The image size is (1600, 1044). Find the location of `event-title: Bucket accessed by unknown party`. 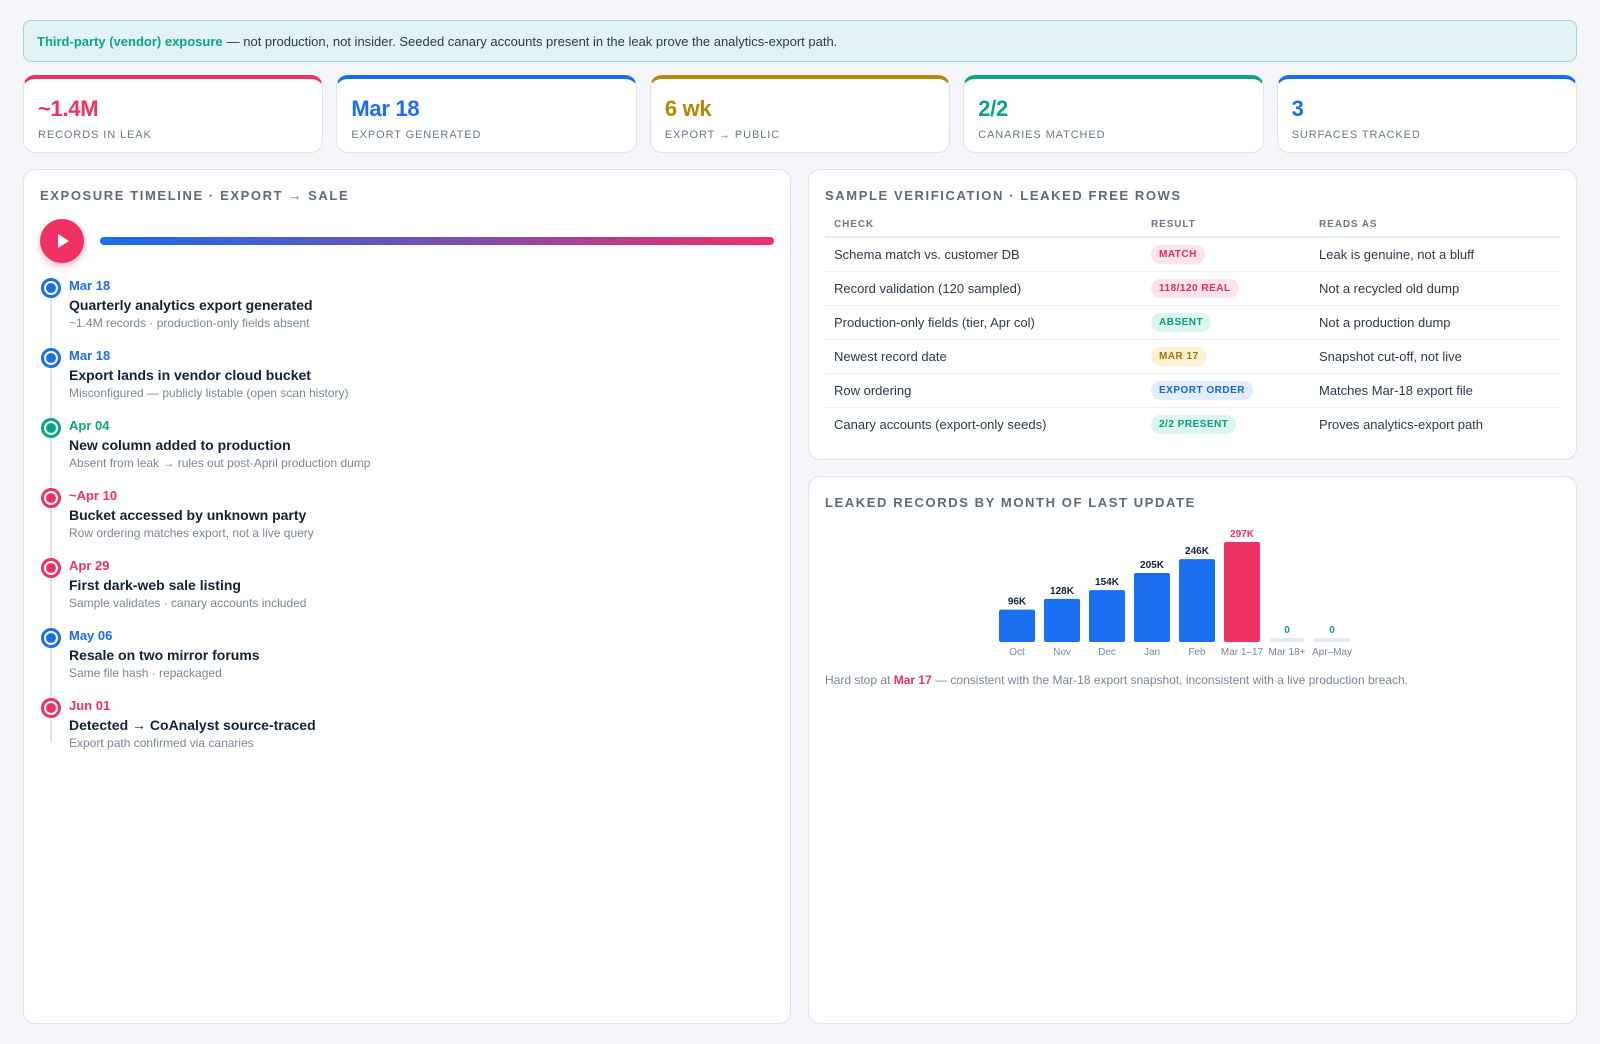

event-title: Bucket accessed by unknown party is located at coordinates (188, 515).